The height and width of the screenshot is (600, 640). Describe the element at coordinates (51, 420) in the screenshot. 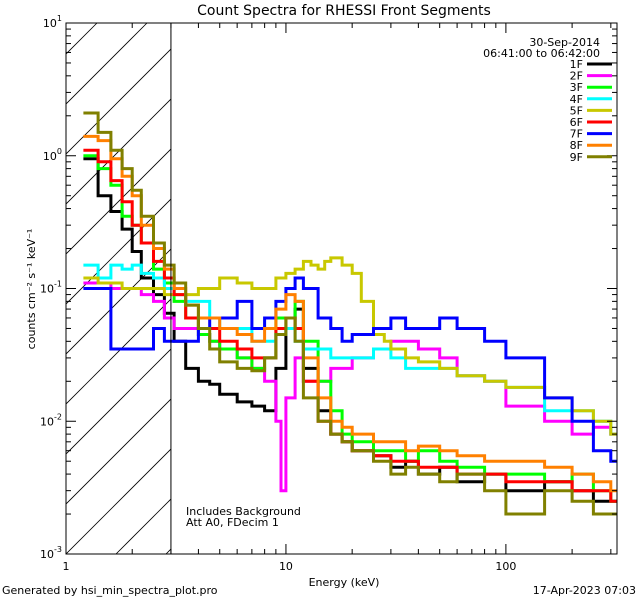

I see `y-tick-label: 10⁻²` at that location.